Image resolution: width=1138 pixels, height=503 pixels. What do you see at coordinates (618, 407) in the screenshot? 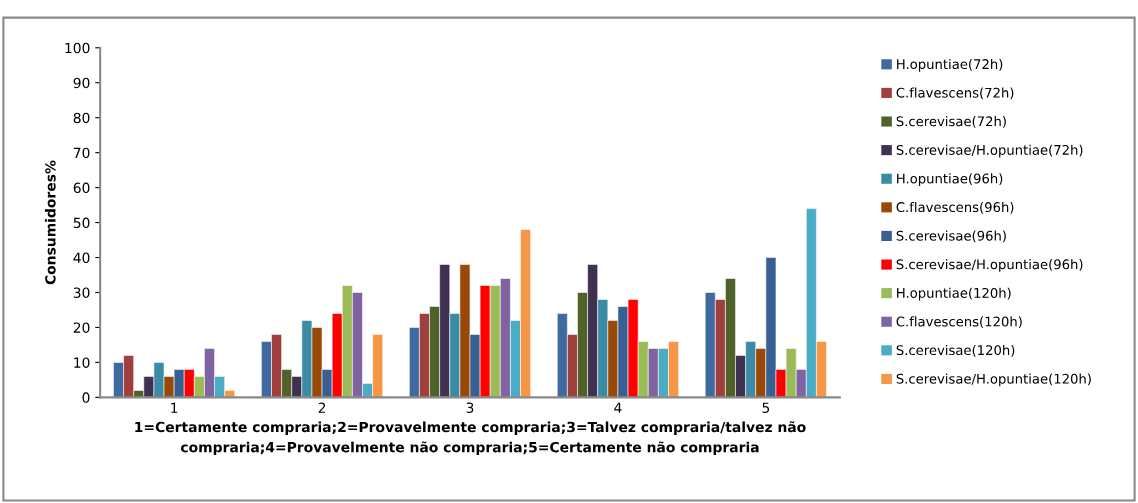
I see `x-tick-label: 4` at bounding box center [618, 407].